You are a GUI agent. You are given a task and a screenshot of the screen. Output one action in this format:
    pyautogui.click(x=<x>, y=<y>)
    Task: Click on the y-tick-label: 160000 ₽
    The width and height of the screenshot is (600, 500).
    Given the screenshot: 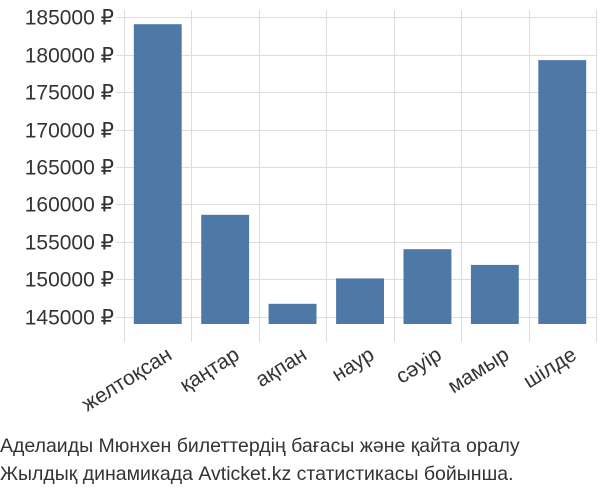 What is the action you would take?
    pyautogui.click(x=69, y=205)
    